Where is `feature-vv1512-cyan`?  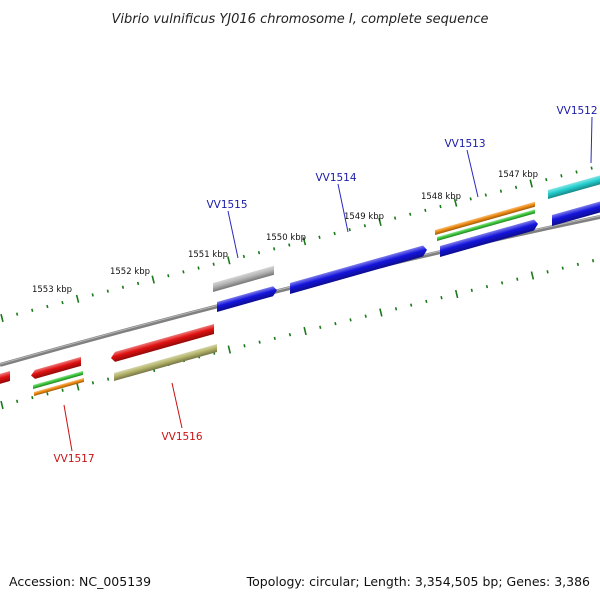 feature-vv1512-cyan is located at coordinates (574, 186).